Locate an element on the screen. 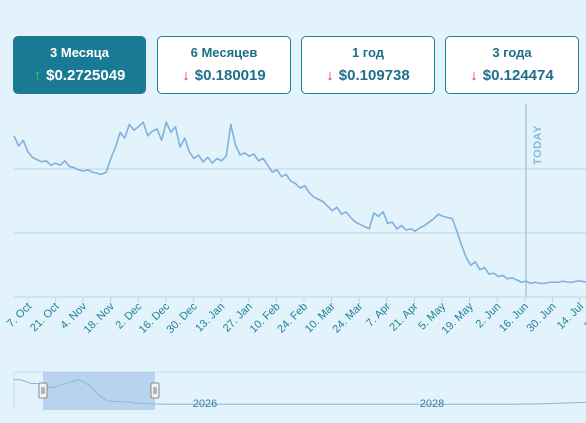 This screenshot has height=423, width=586. tab-price-row: ↓ $0.109738 is located at coordinates (368, 75).